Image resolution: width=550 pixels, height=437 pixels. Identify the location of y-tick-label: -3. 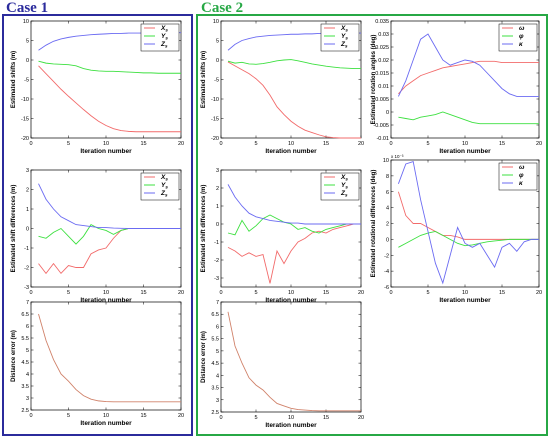
(216, 279).